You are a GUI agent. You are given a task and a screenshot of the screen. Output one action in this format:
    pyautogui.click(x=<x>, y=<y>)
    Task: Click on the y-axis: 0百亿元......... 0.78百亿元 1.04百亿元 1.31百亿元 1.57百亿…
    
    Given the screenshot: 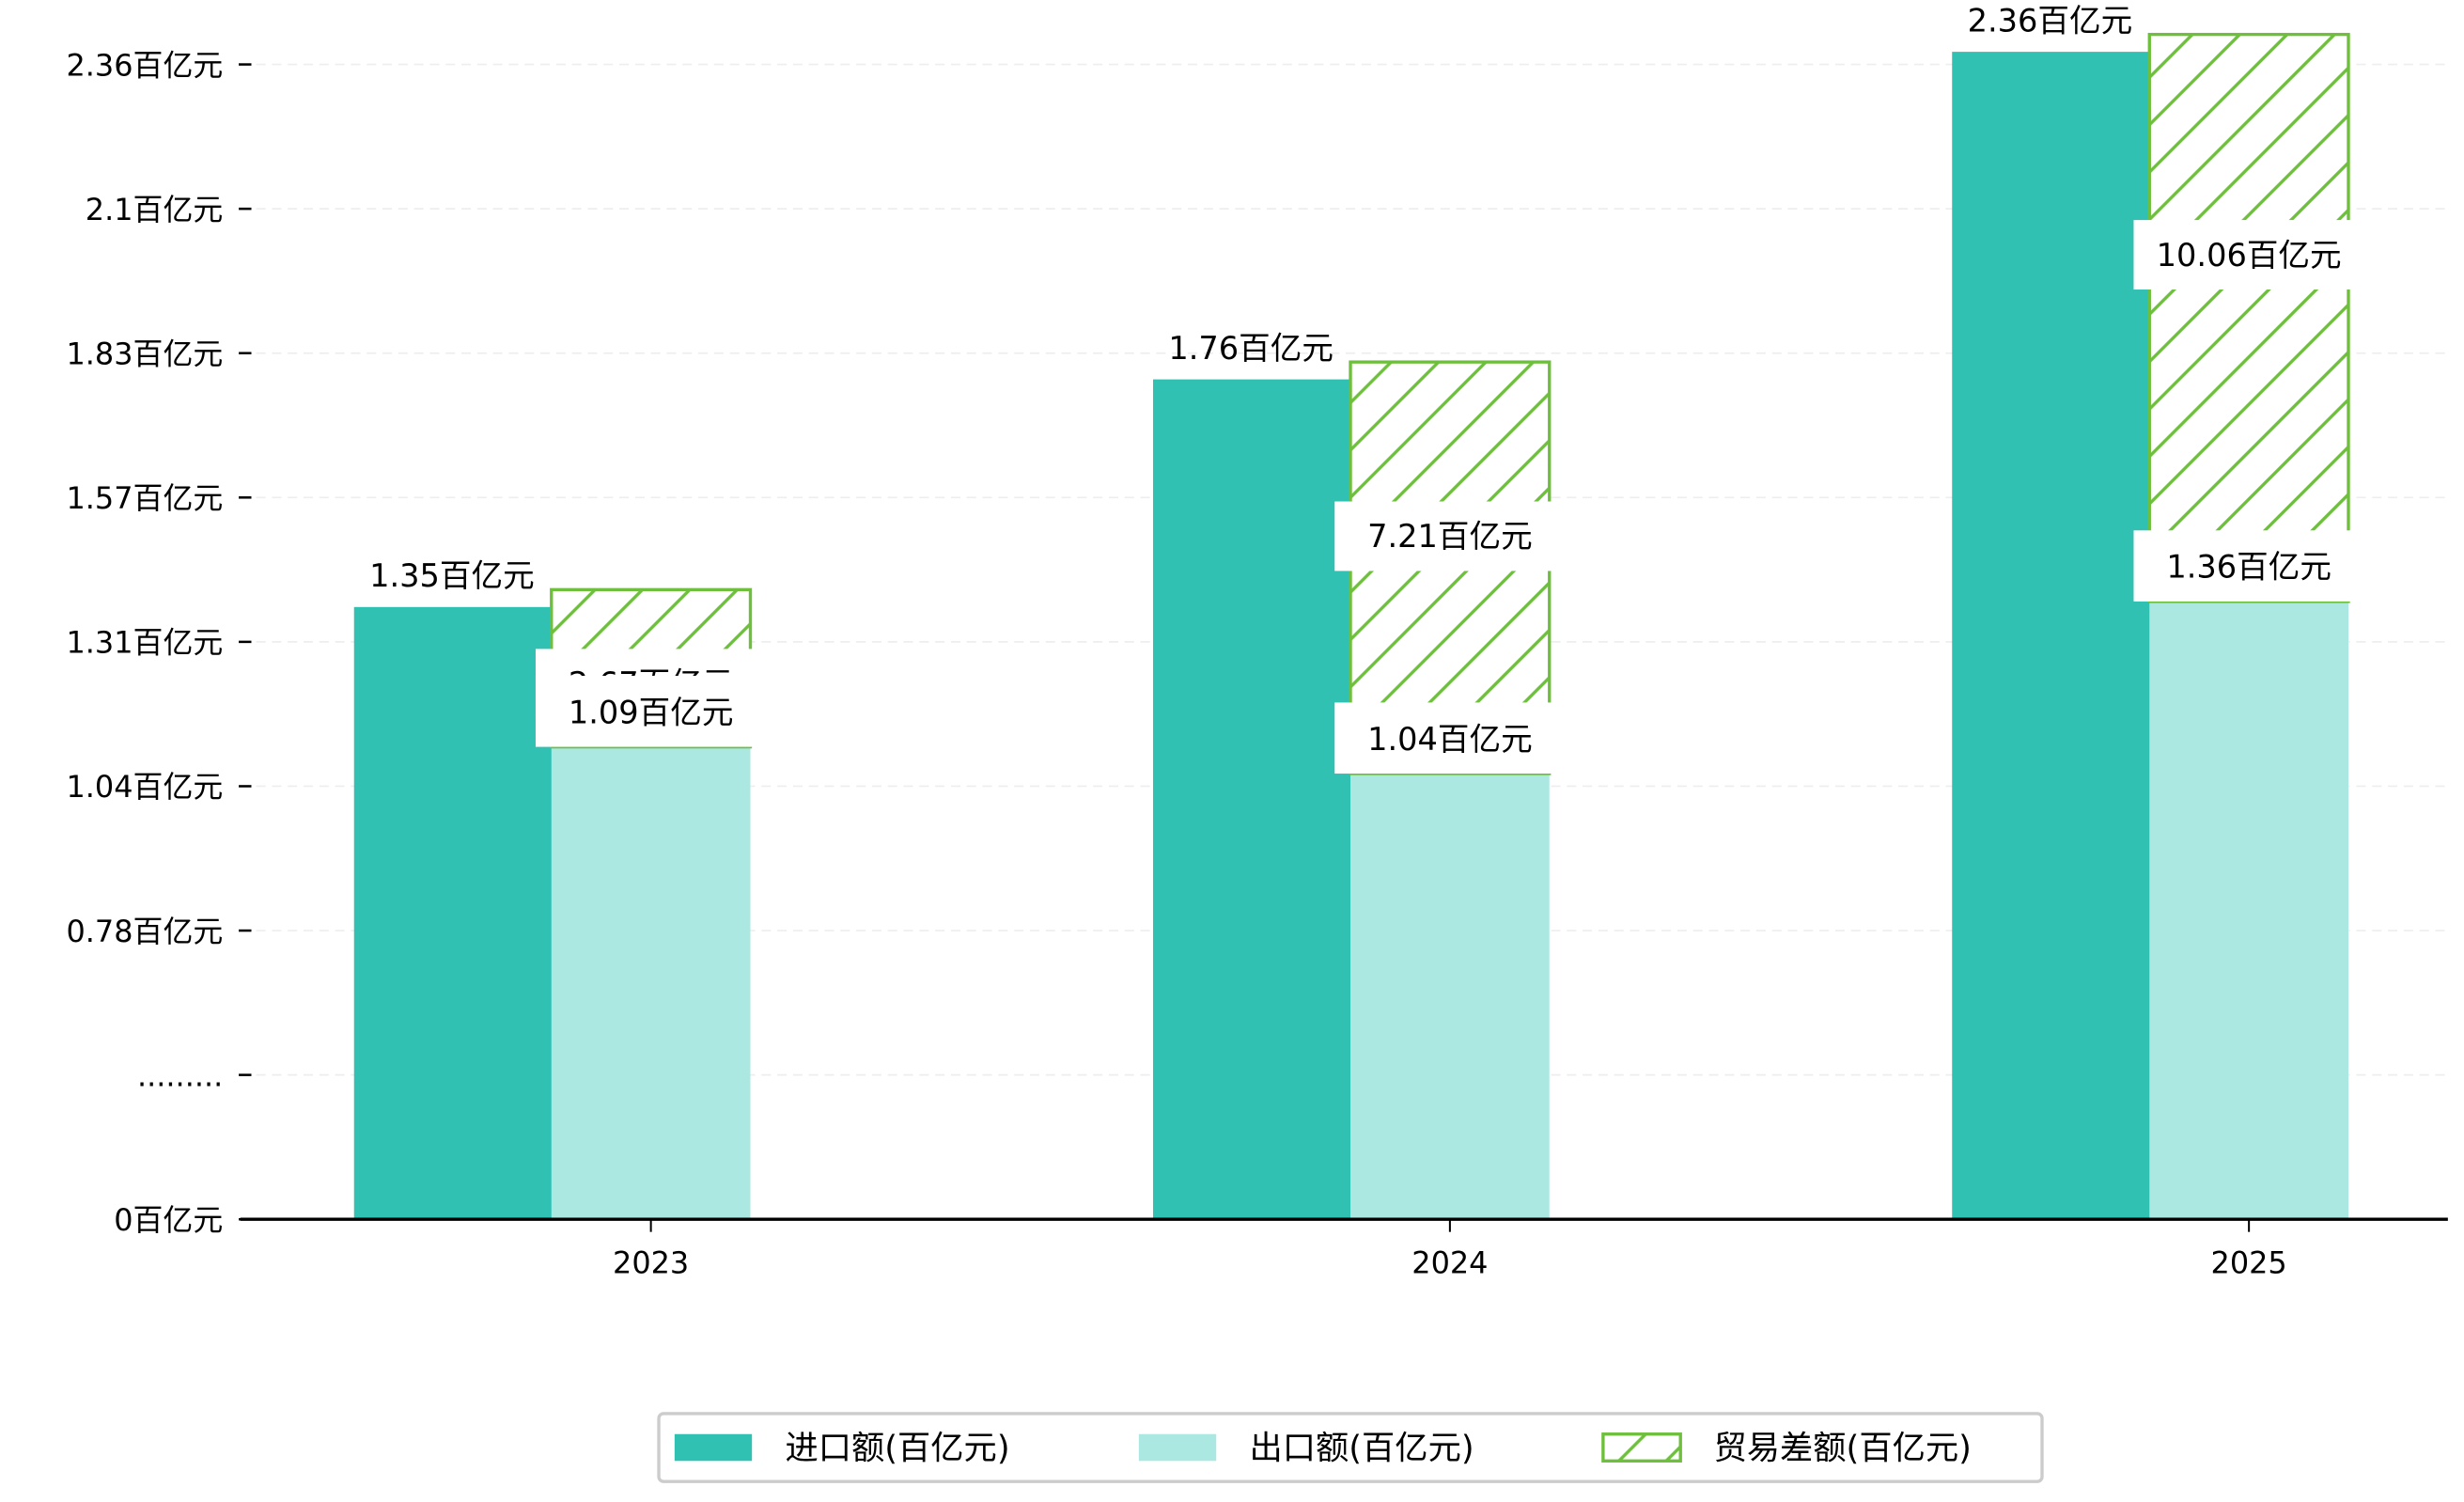 What is the action you would take?
    pyautogui.click(x=159, y=642)
    